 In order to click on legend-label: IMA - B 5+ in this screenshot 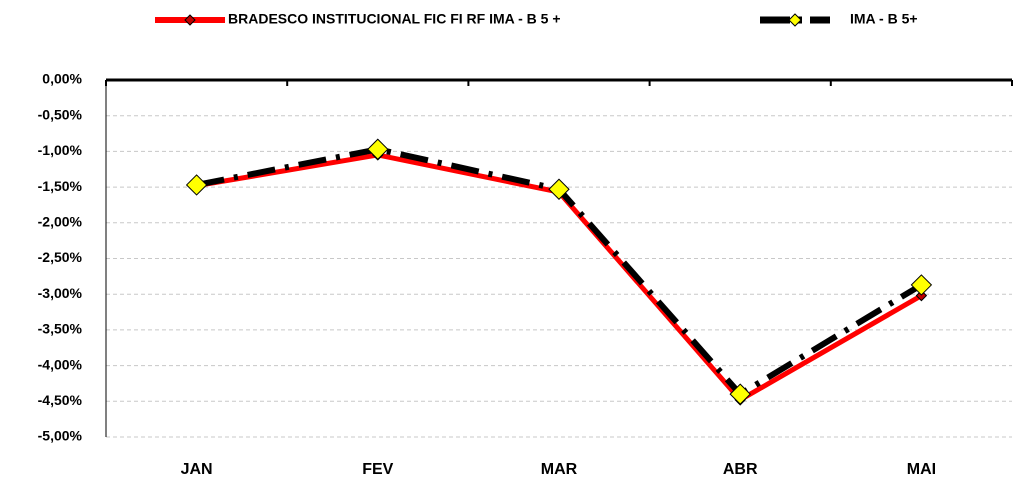, I will do `click(884, 19)`.